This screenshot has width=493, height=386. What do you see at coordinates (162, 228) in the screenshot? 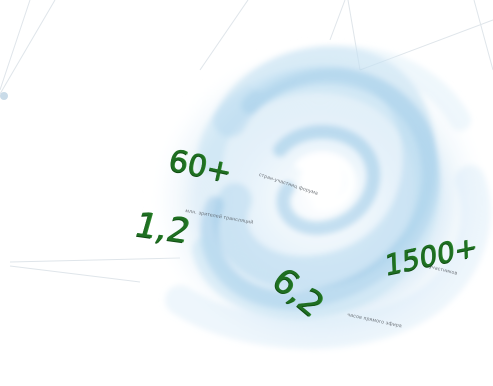
I see `stat-value: 1,2` at bounding box center [162, 228].